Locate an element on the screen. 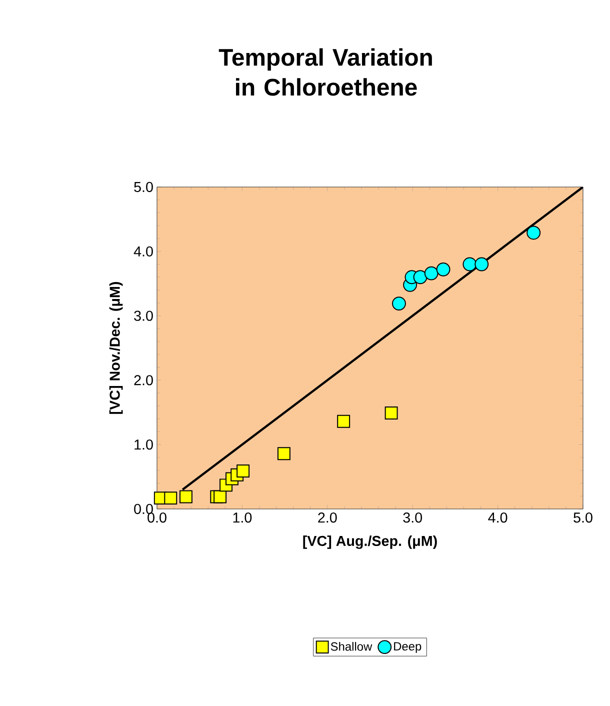 The height and width of the screenshot is (706, 610). y-tick-label: 5.0 is located at coordinates (143, 187).